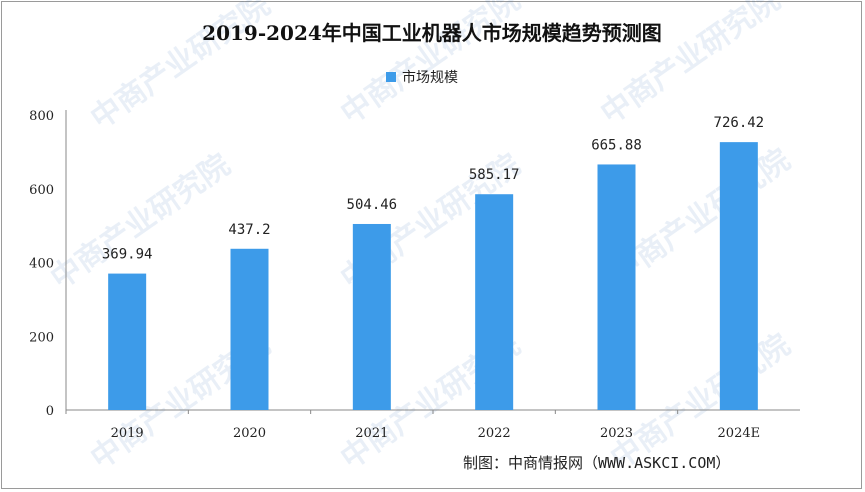  I want to click on y-tick-label: 200, so click(41, 337).